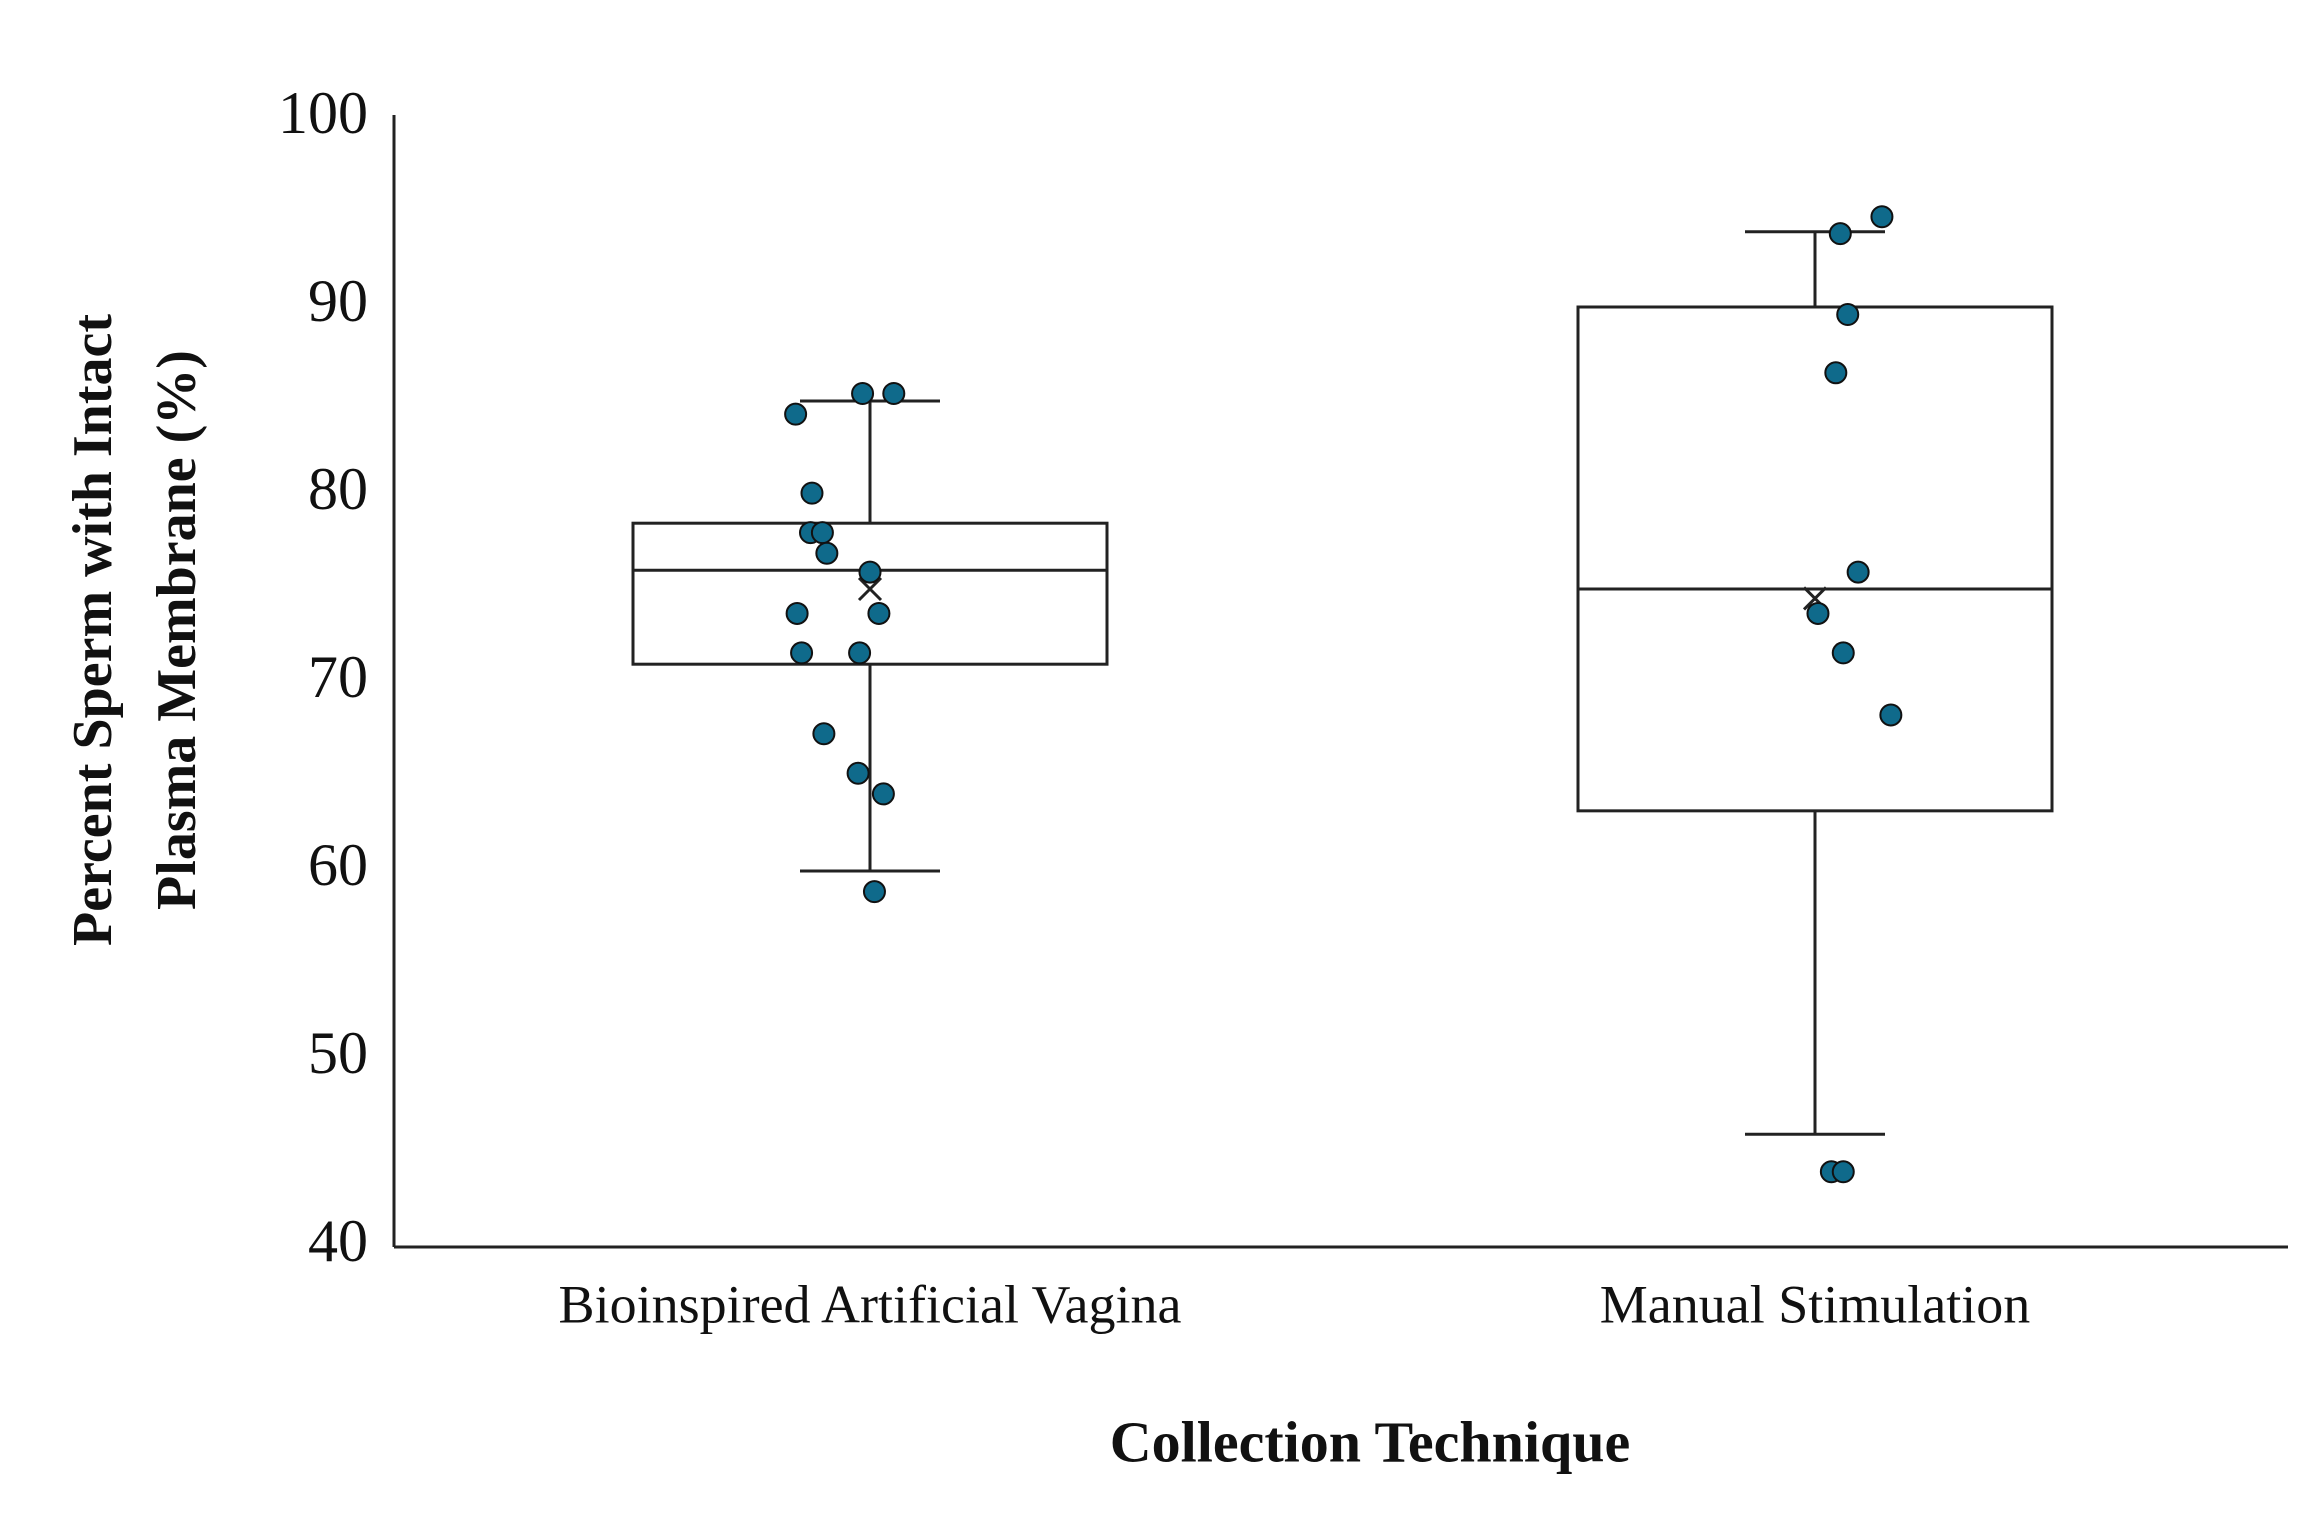 This screenshot has height=1528, width=2319. Describe the element at coordinates (323, 113) in the screenshot. I see `y-tick-label: 100` at that location.